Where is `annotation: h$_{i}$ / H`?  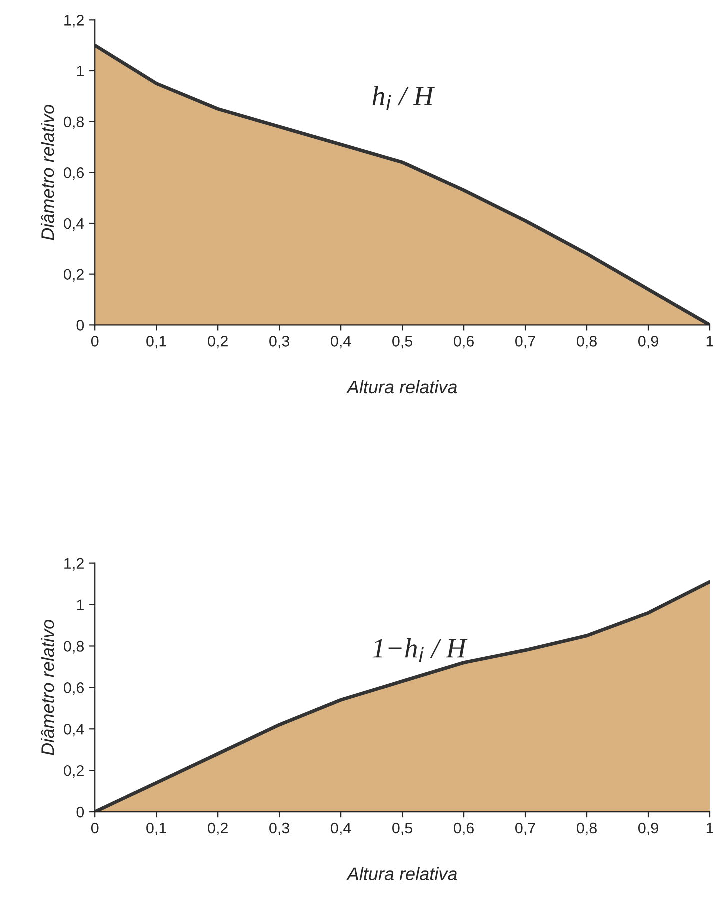 annotation: h$_{i}$ / H is located at coordinates (404, 98).